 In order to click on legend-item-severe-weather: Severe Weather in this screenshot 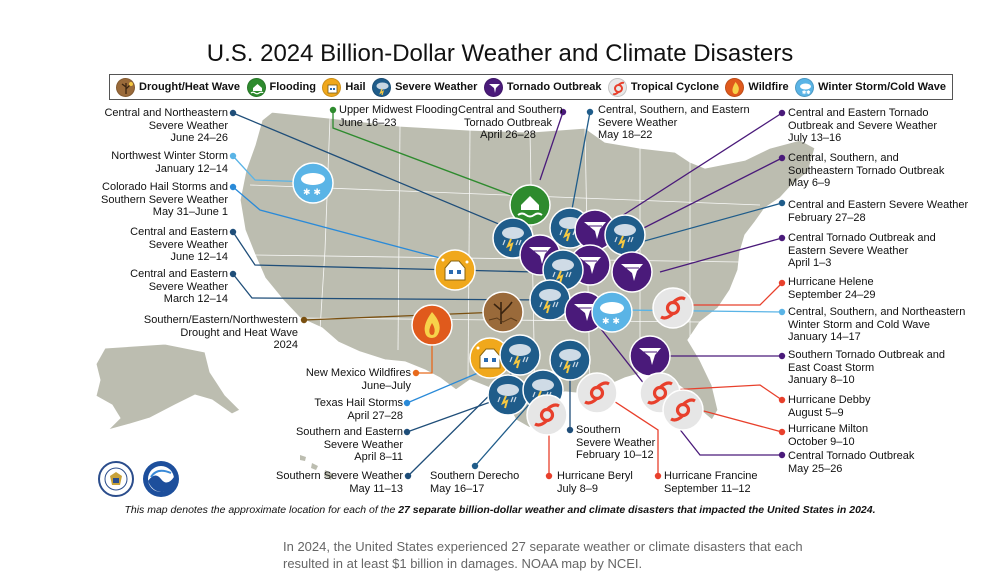, I will do `click(425, 87)`.